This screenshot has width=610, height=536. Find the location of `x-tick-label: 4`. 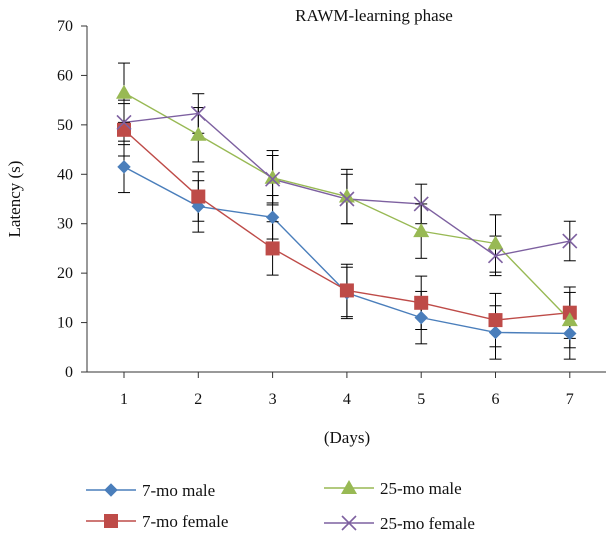

x-tick-label: 4 is located at coordinates (347, 399).